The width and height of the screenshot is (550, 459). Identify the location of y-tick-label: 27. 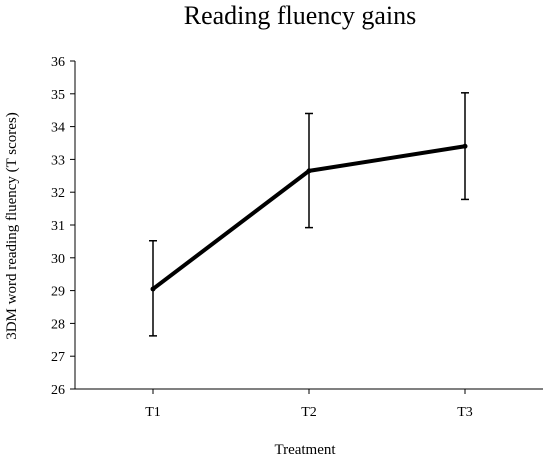
(58, 357).